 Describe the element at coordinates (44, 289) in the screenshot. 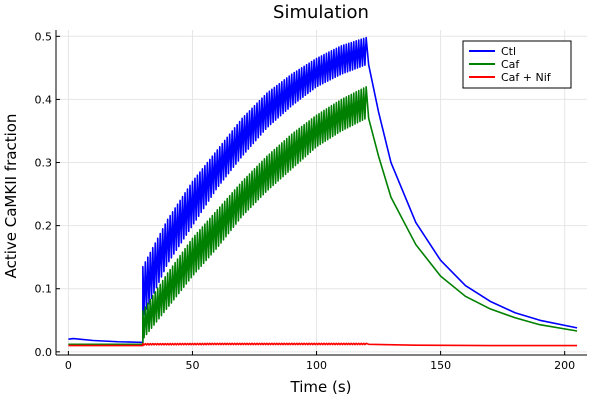

I see `y-tick-label: 0.1` at that location.